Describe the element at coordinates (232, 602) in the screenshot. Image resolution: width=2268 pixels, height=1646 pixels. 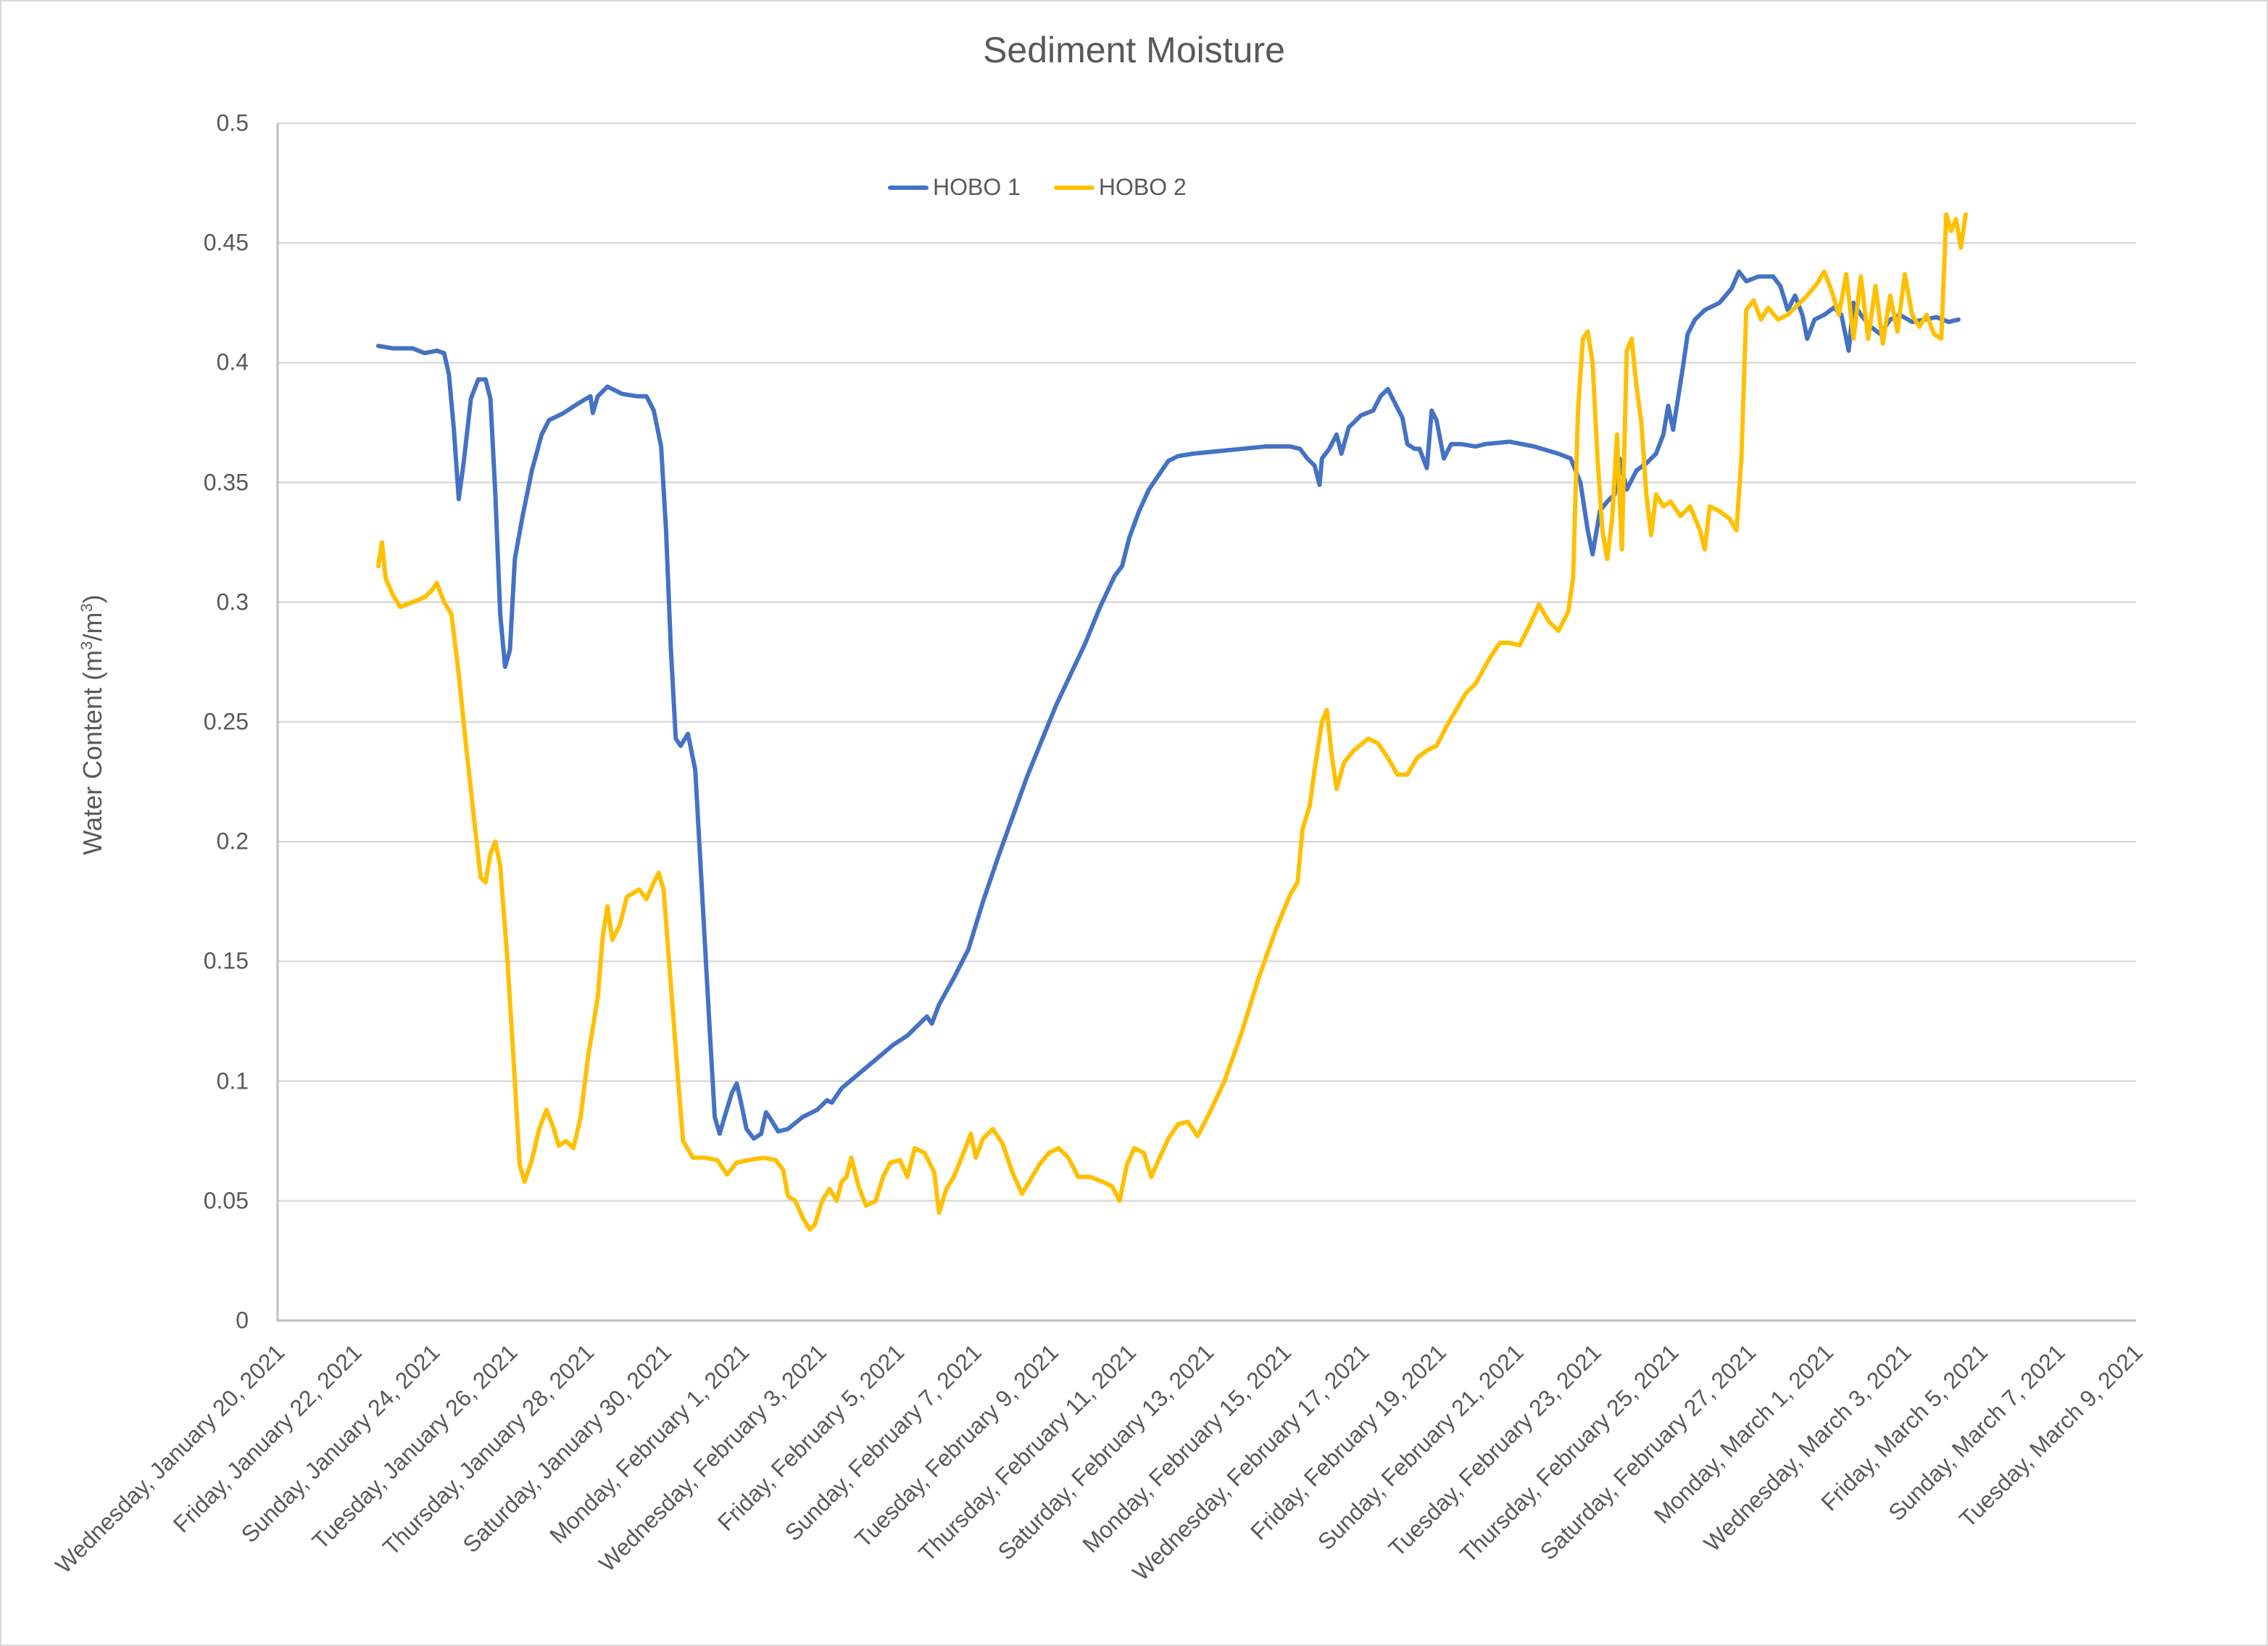
I see `y-tick-label: 0.3` at that location.